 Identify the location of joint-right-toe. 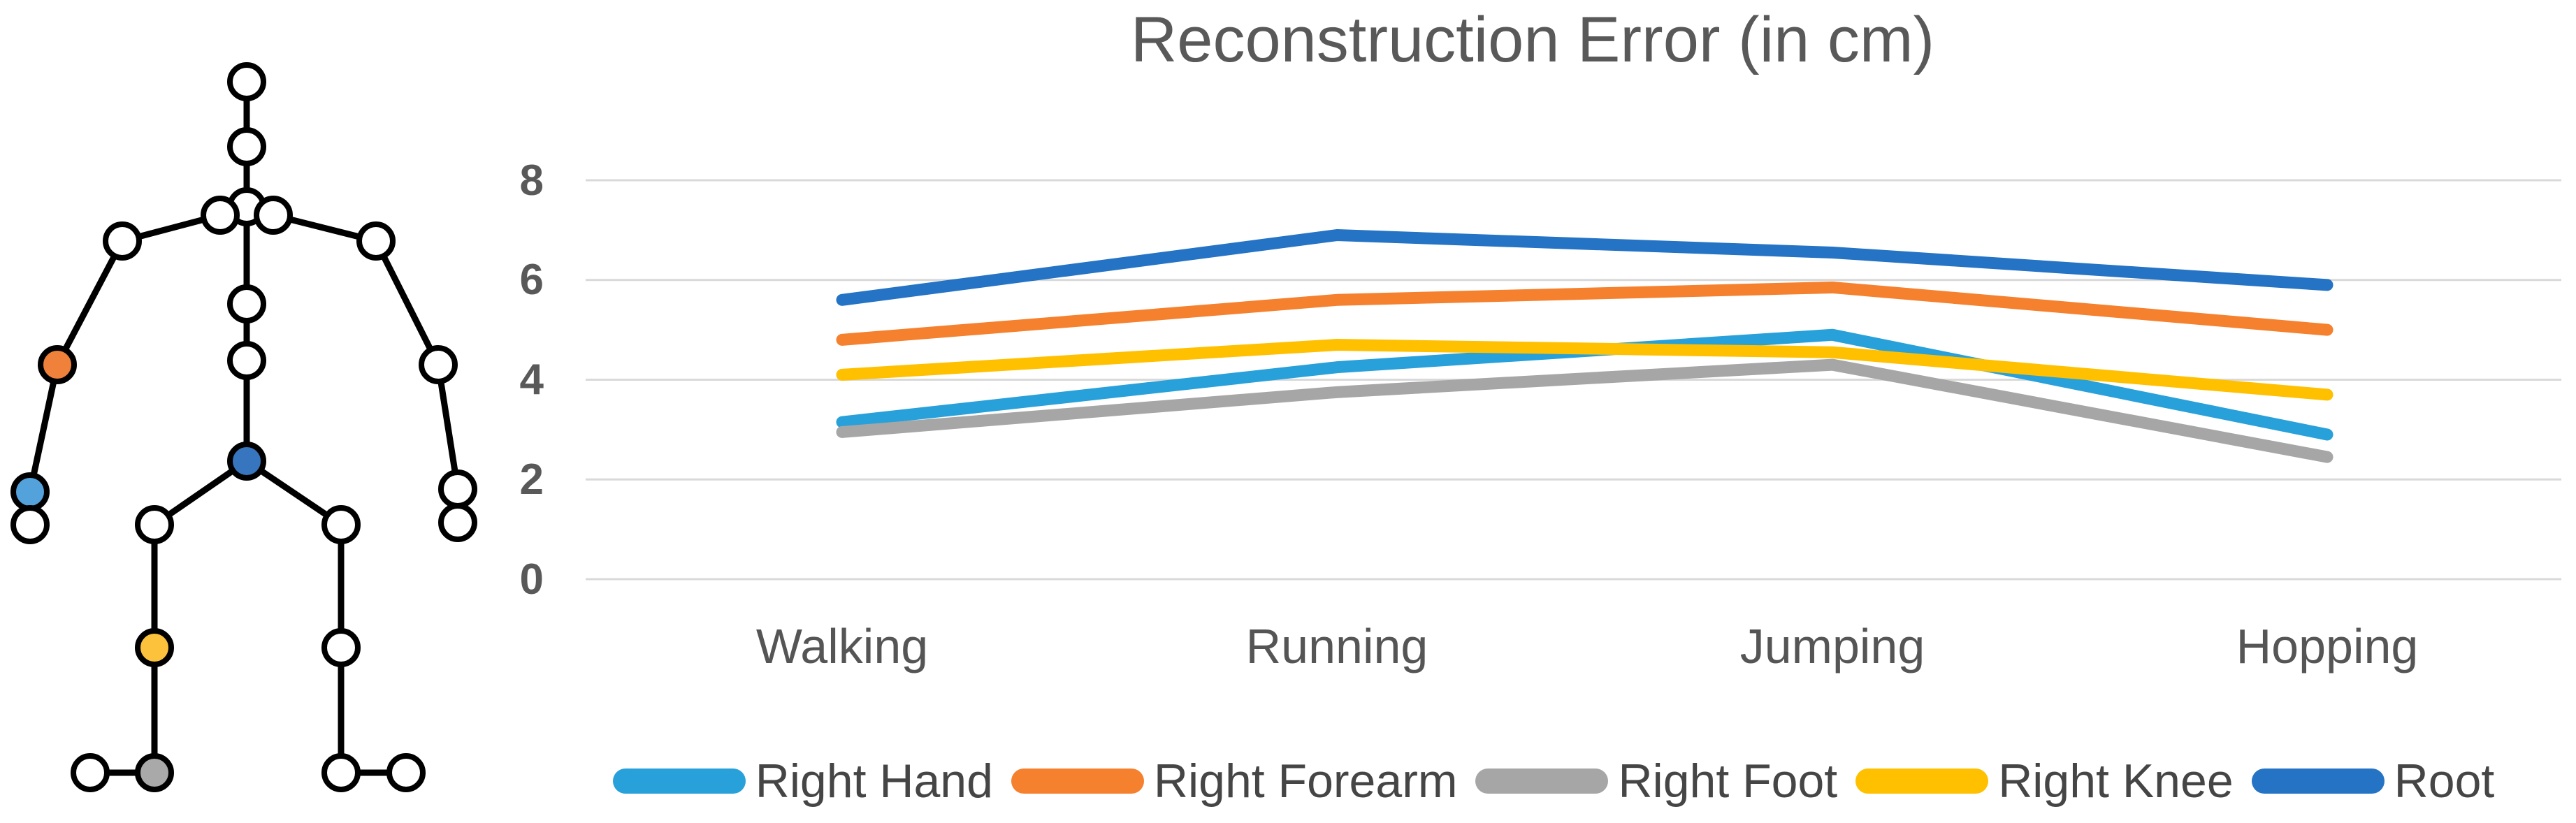
(91, 772).